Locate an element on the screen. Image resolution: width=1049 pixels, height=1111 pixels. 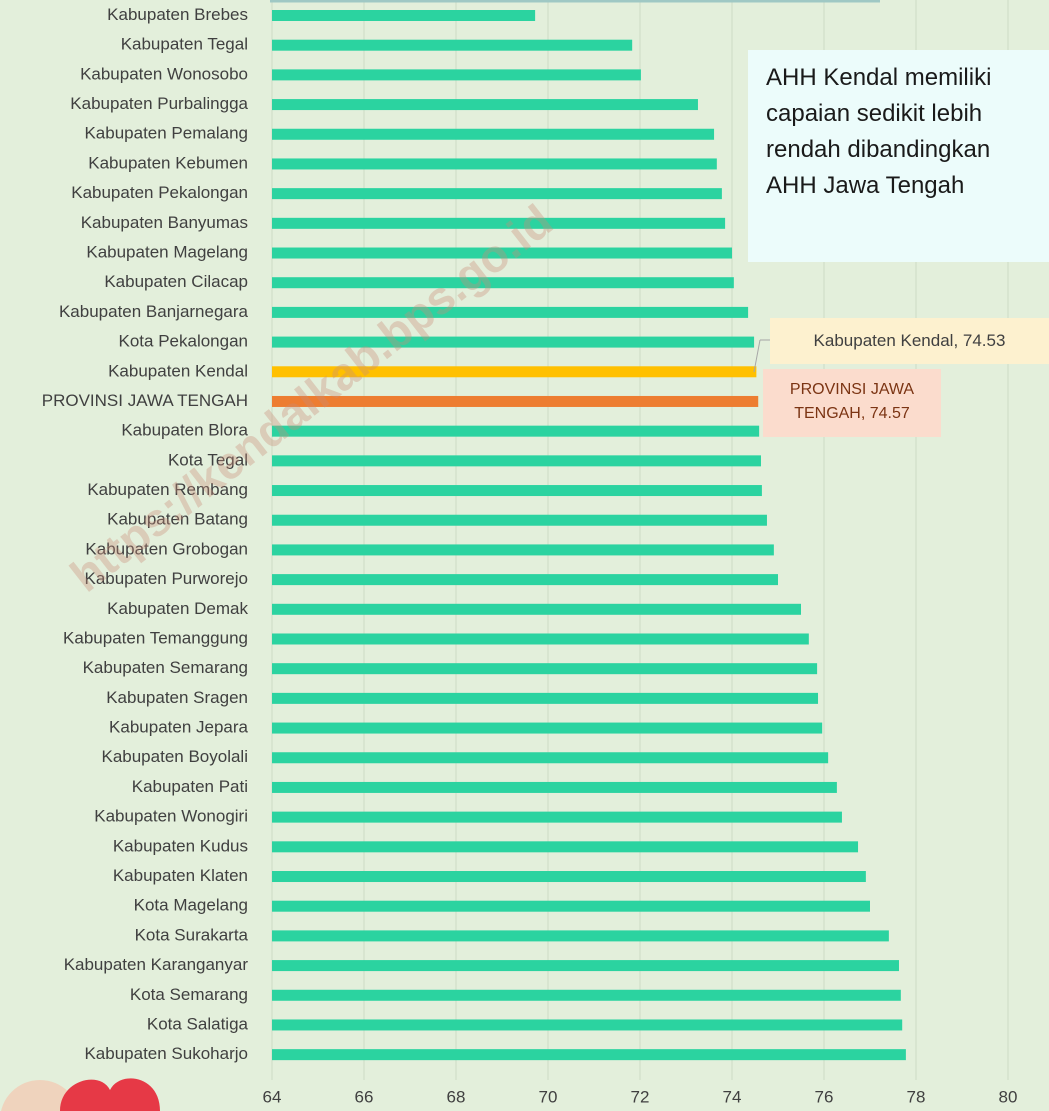
data-label: Kabupaten Kendal, 74.53 is located at coordinates (909, 341).